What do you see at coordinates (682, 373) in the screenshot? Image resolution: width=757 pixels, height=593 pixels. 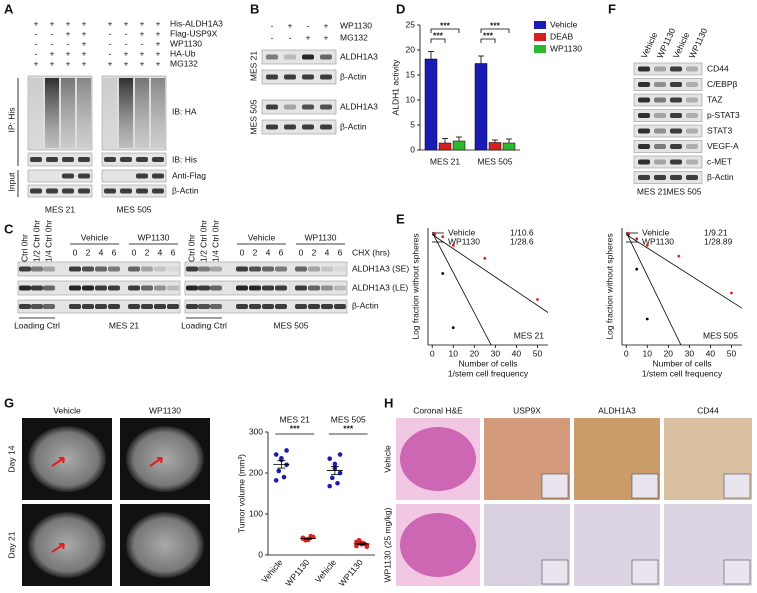 I see `label: 1/stem cell frequency` at bounding box center [682, 373].